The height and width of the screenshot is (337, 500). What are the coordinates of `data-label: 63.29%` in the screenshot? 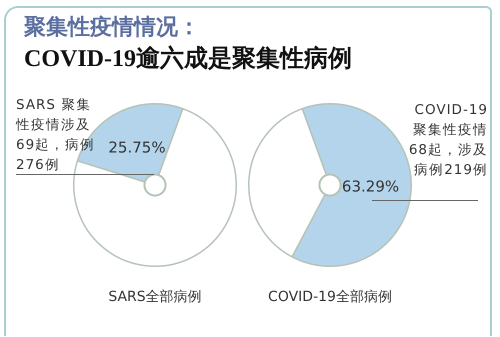 It's located at (371, 187).